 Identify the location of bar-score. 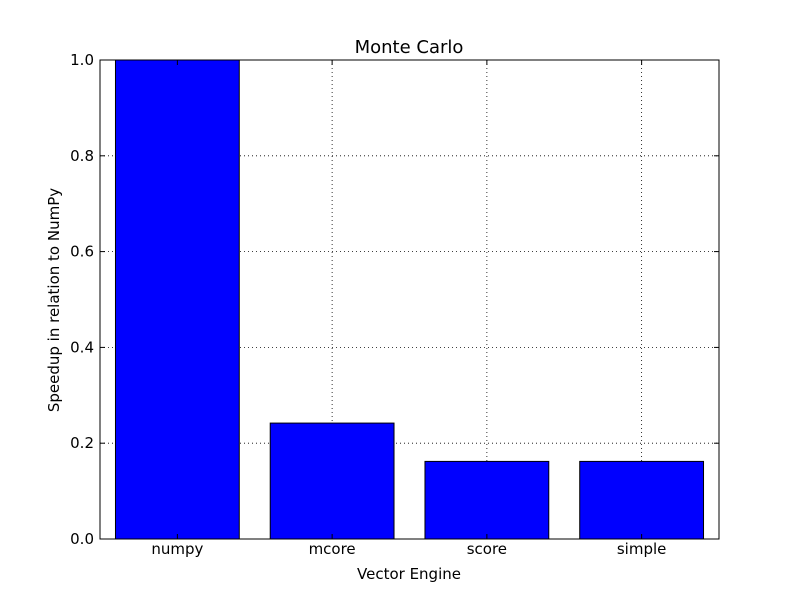
(487, 500).